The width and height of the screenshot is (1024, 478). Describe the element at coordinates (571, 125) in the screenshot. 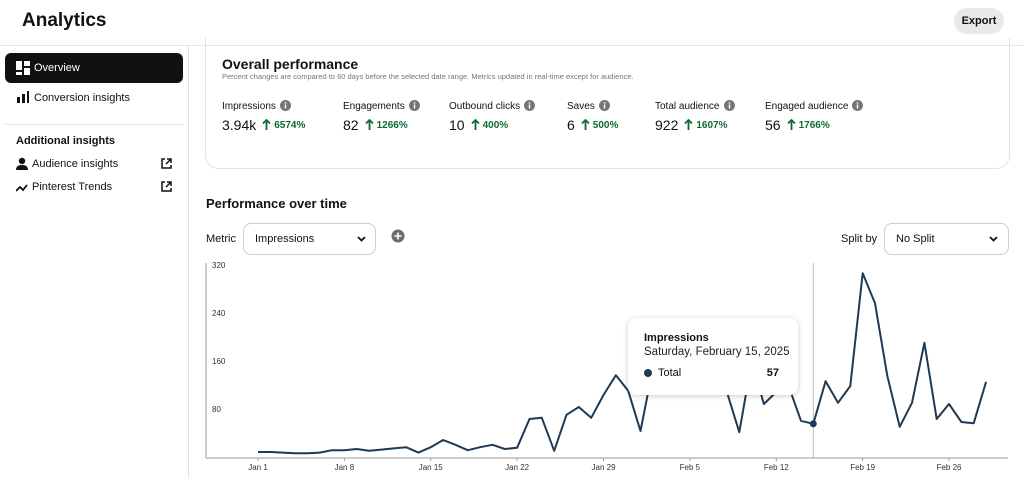

I see `metric-value: 6` at that location.